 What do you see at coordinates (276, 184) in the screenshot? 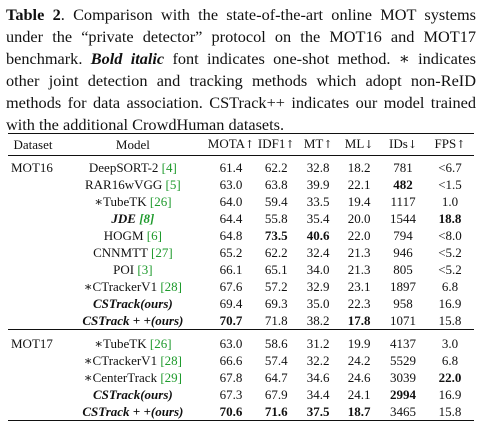
I see `idf1-cell: 63.8` at bounding box center [276, 184].